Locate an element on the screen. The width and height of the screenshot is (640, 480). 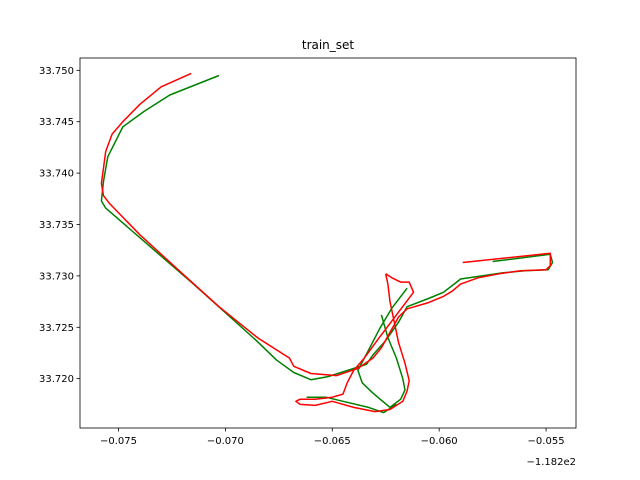
y-tick-label: 33.740 is located at coordinates (56, 174).